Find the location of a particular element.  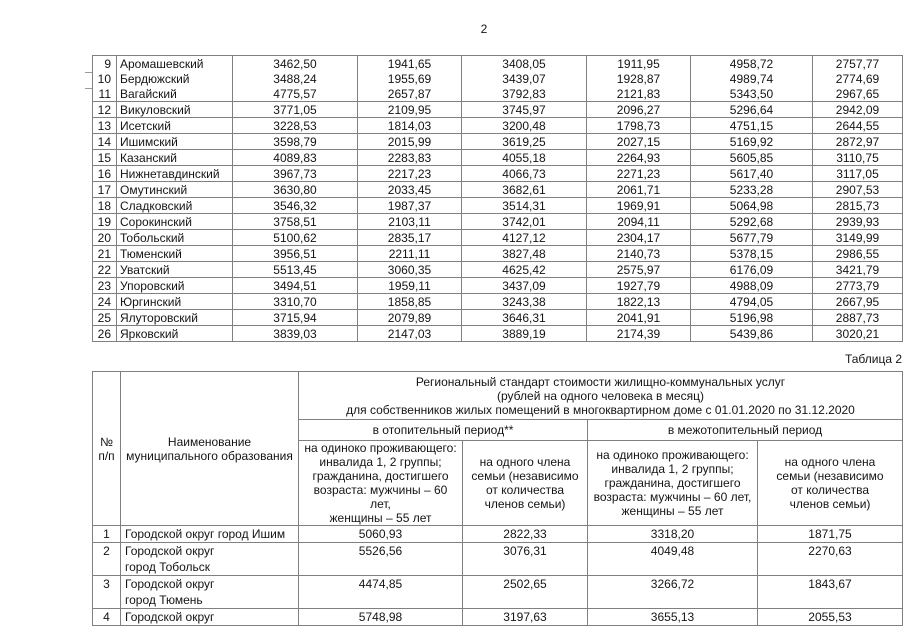

value-cell: 3020,21 is located at coordinates (857, 333).